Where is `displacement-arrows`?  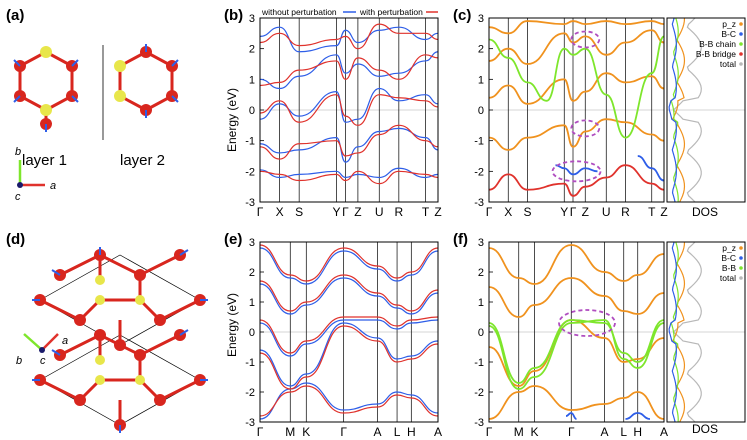
displacement-arrows is located at coordinates (162, 81).